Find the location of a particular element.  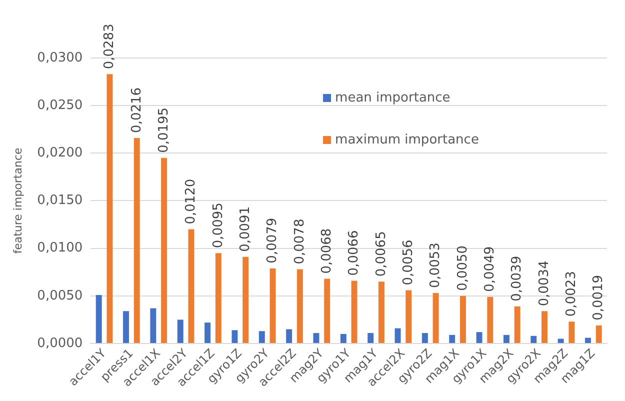

data-label: 0,0050 is located at coordinates (462, 268).